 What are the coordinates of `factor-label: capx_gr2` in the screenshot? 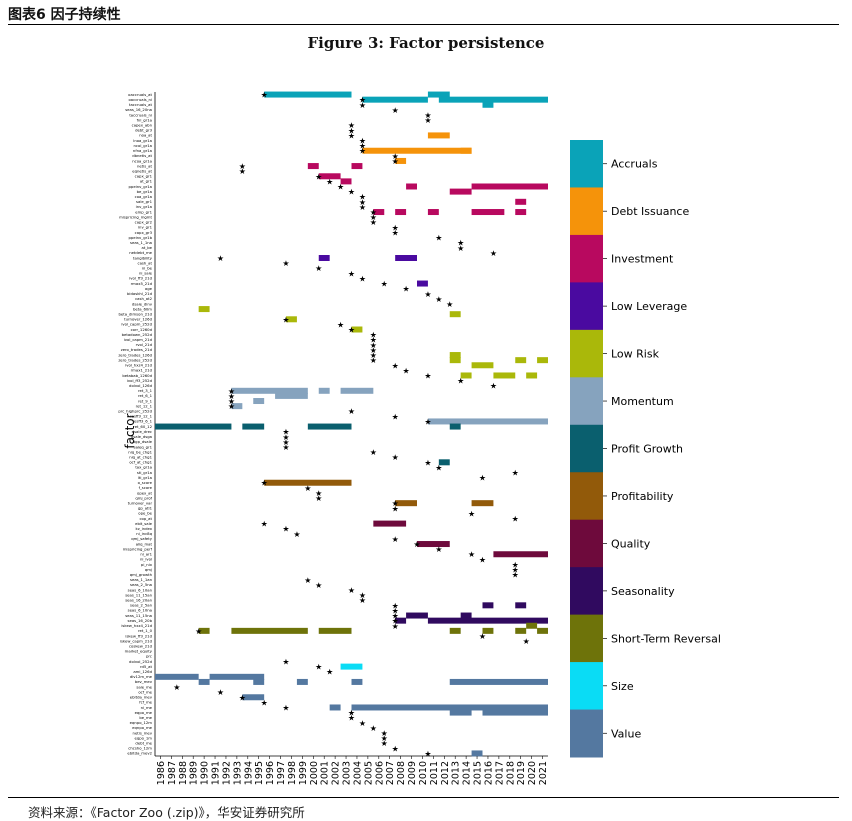 It's located at (144, 222).